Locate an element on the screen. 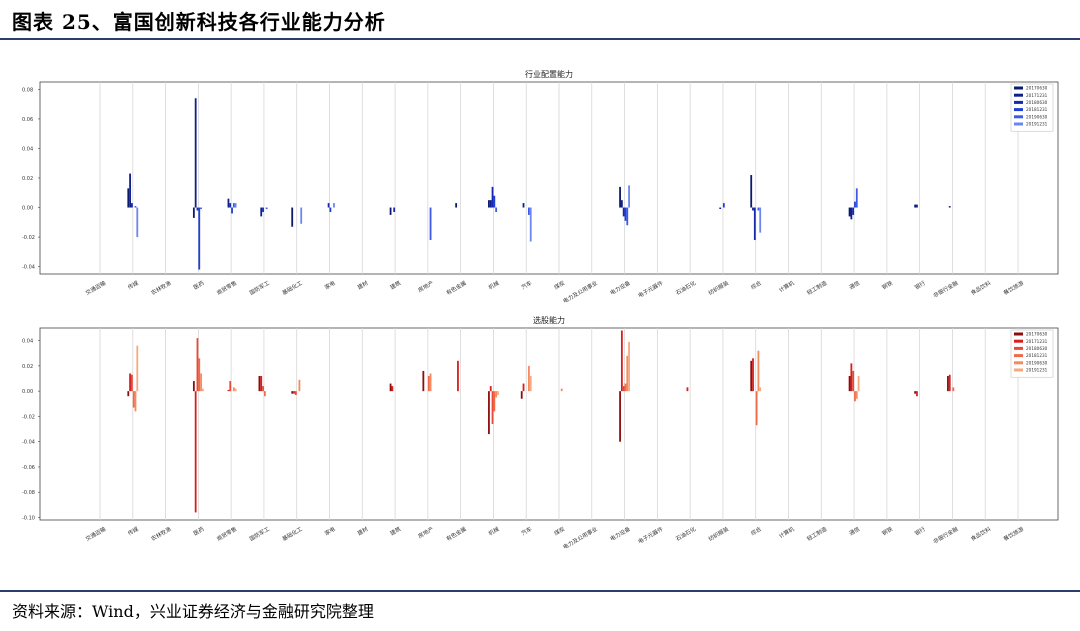 The width and height of the screenshot is (1080, 631). x-tick-label: 钢铁 is located at coordinates (887, 531).